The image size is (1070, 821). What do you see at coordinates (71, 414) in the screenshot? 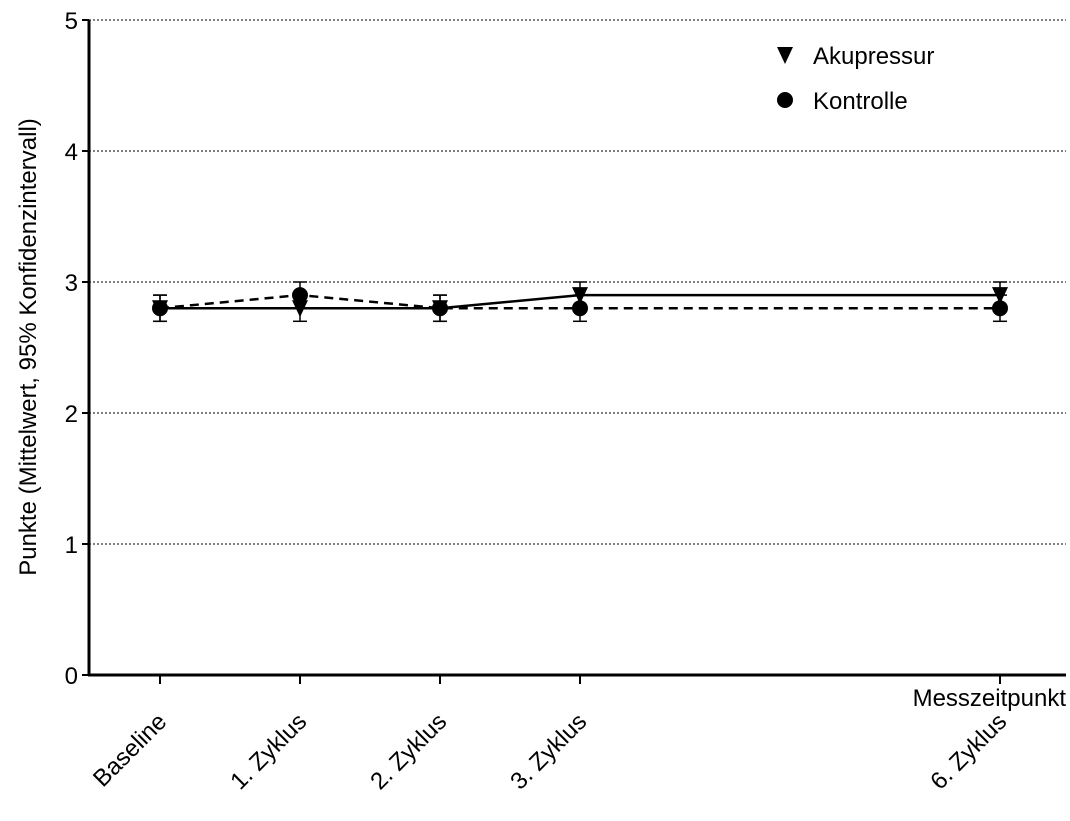
I see `y-tick-label: 2` at bounding box center [71, 414].